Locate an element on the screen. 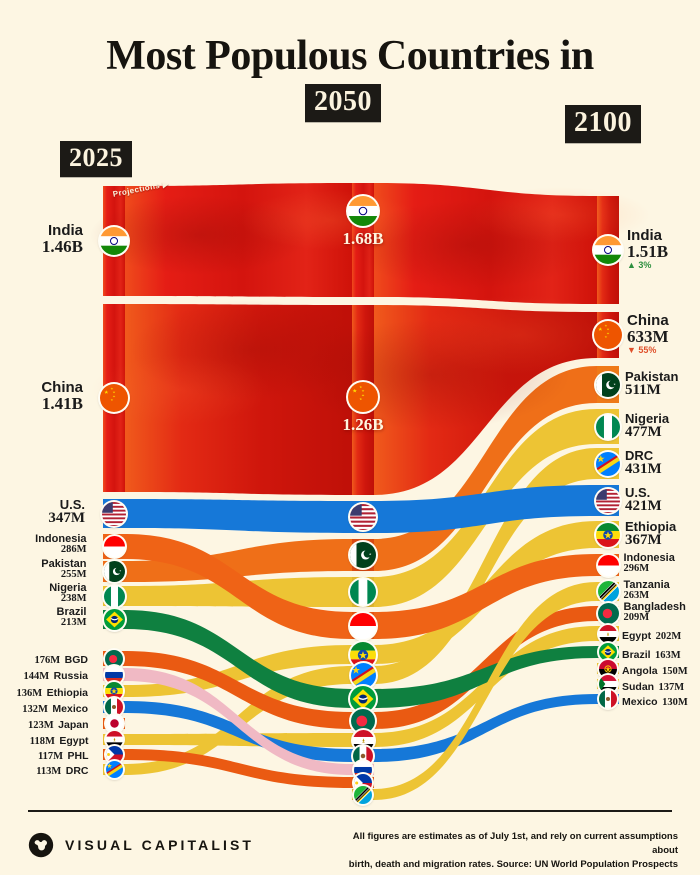 This screenshot has width=700, height=875. node-label-2100-mexico: Mexico 130M is located at coordinates (655, 701).